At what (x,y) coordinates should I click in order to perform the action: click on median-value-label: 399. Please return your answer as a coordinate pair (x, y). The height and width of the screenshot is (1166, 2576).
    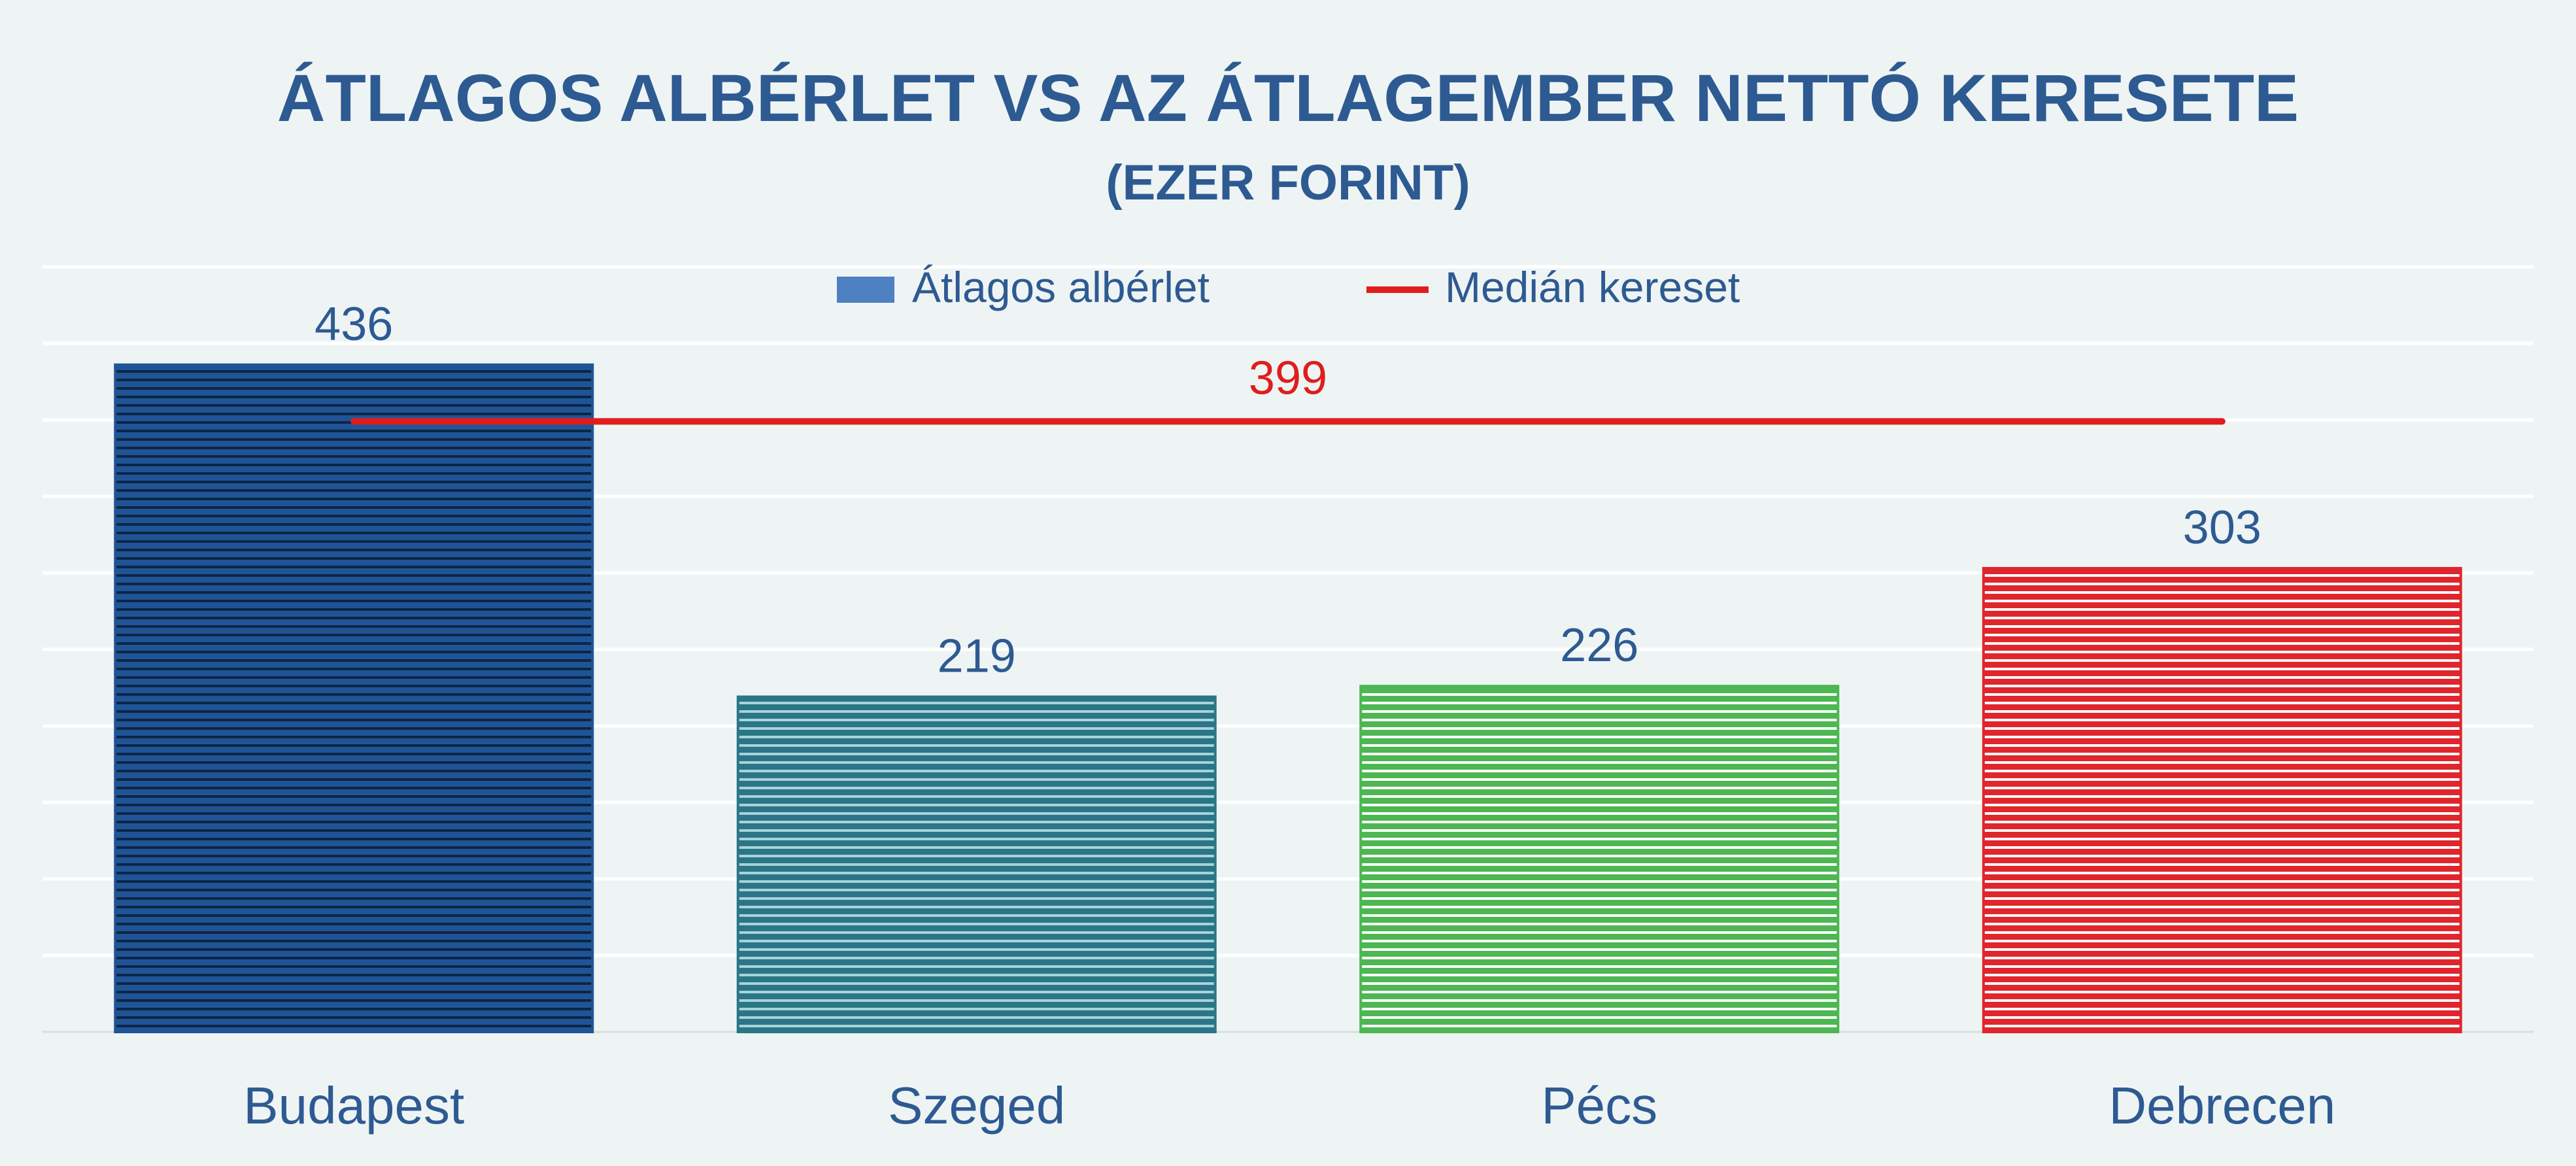
    Looking at the image, I should click on (1288, 378).